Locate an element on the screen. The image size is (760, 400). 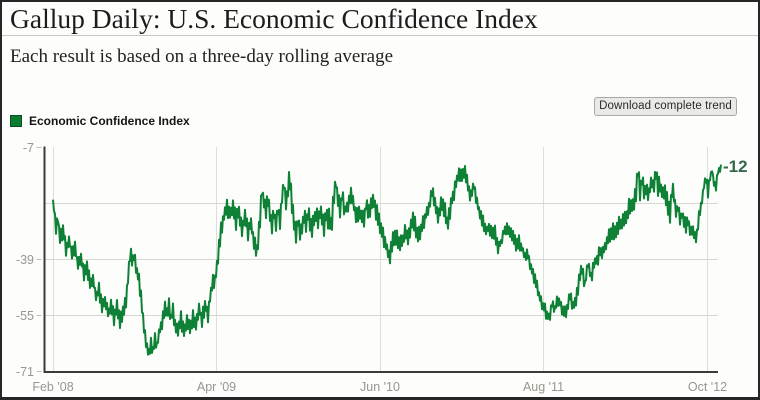
svg-text: Feb '08 is located at coordinates (52, 387).